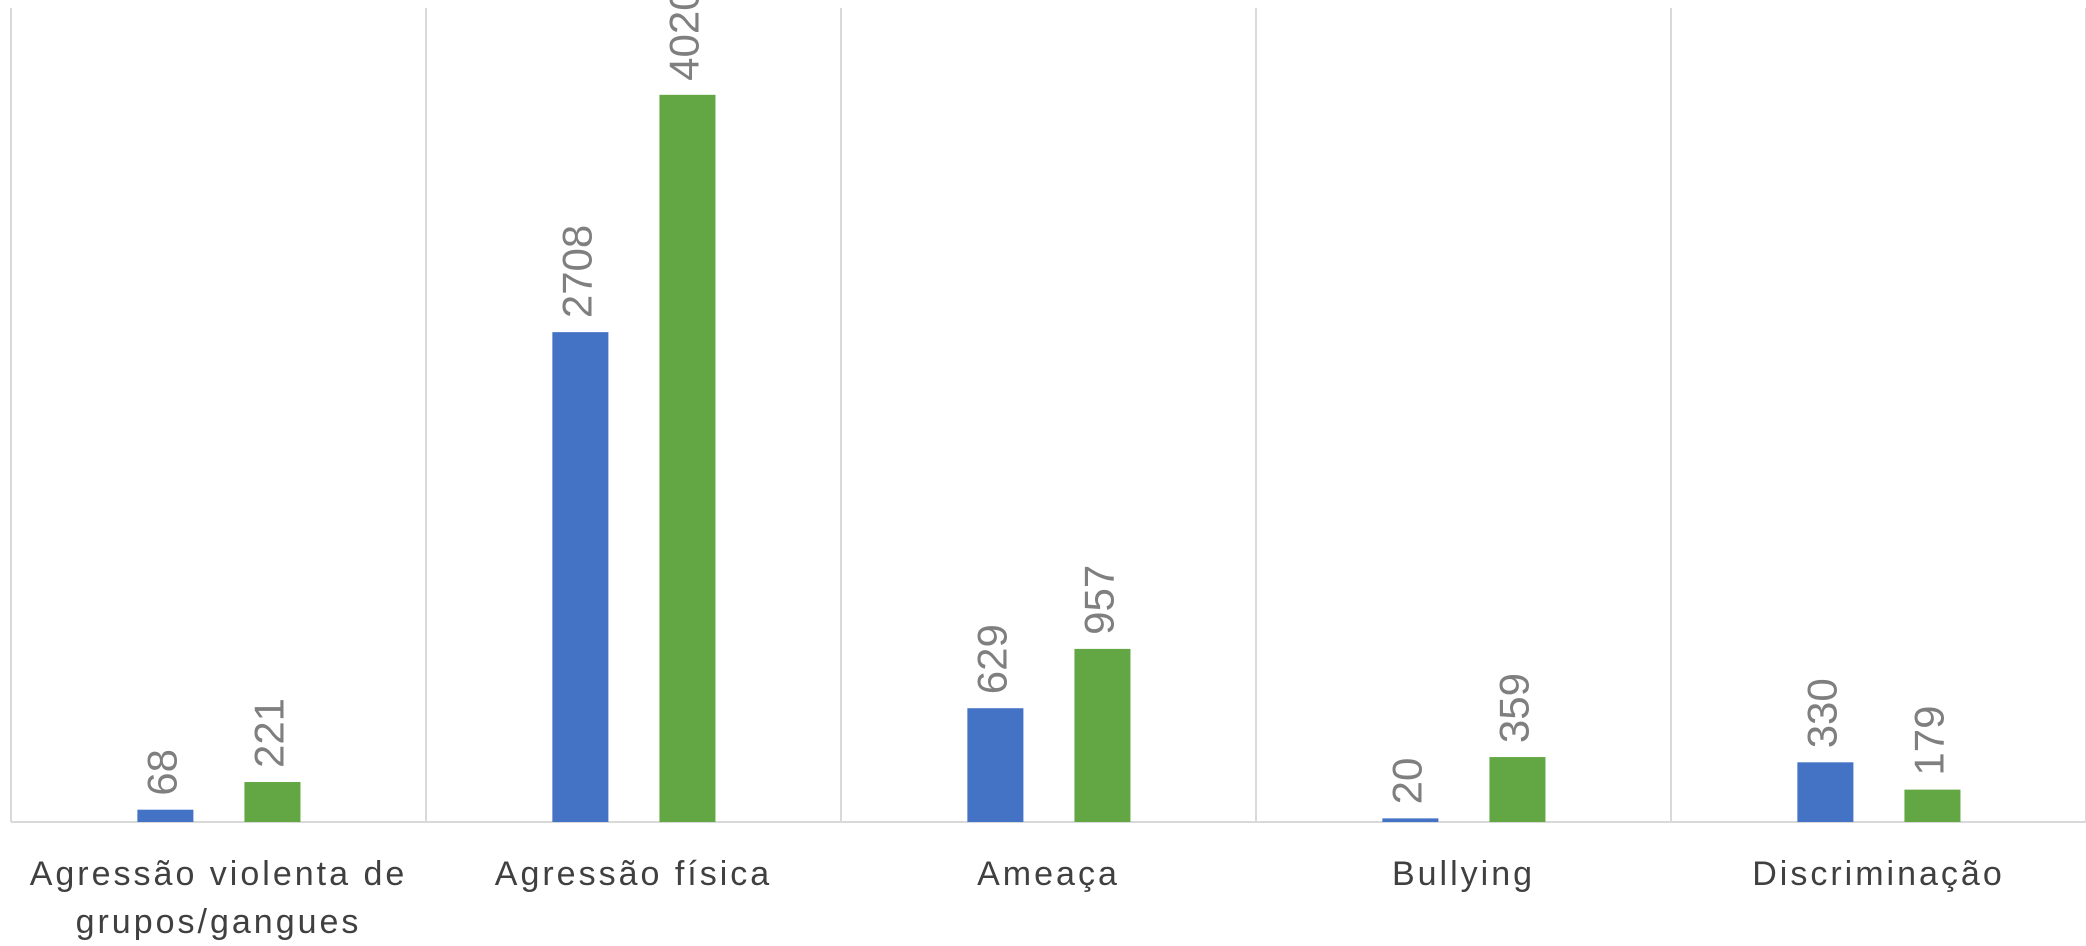 The width and height of the screenshot is (2086, 946). Describe the element at coordinates (1048, 874) in the screenshot. I see `x-tick-label: Ameaça` at that location.